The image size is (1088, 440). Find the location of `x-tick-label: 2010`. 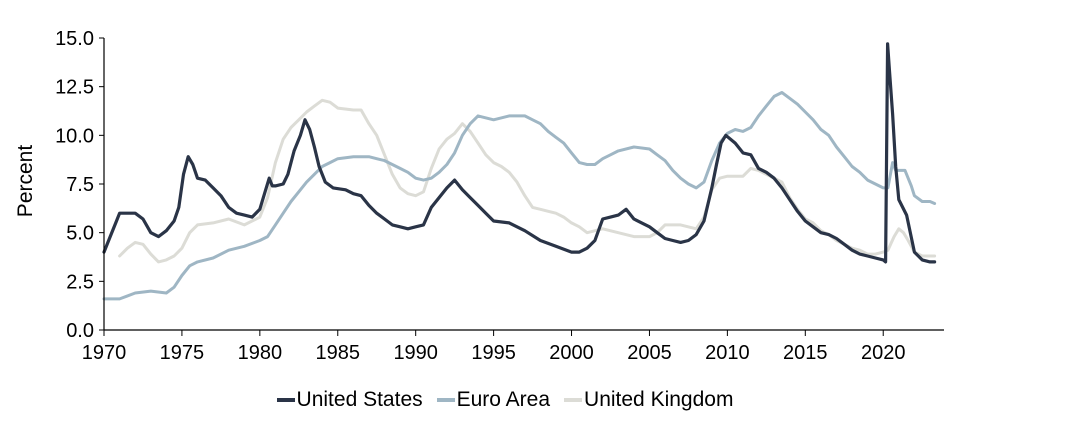

x-tick-label: 2010 is located at coordinates (727, 353).